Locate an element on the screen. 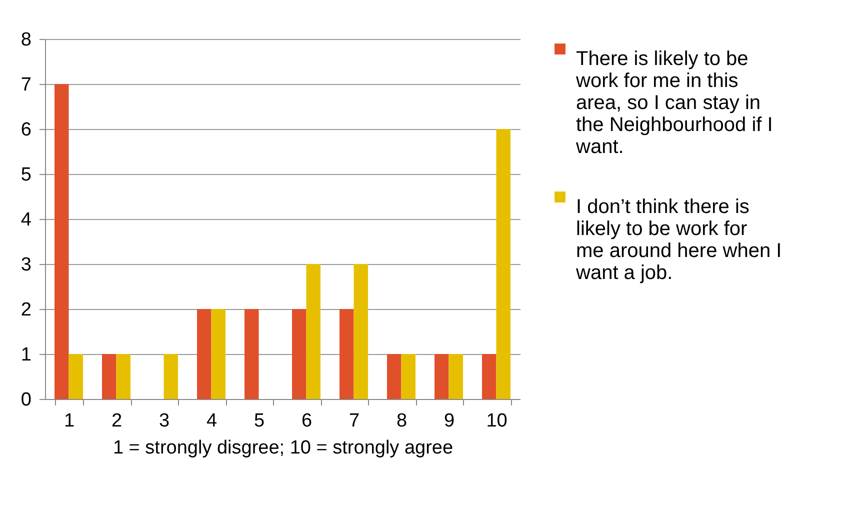 This screenshot has height=507, width=864. x-tick-label: 2 is located at coordinates (116, 421).